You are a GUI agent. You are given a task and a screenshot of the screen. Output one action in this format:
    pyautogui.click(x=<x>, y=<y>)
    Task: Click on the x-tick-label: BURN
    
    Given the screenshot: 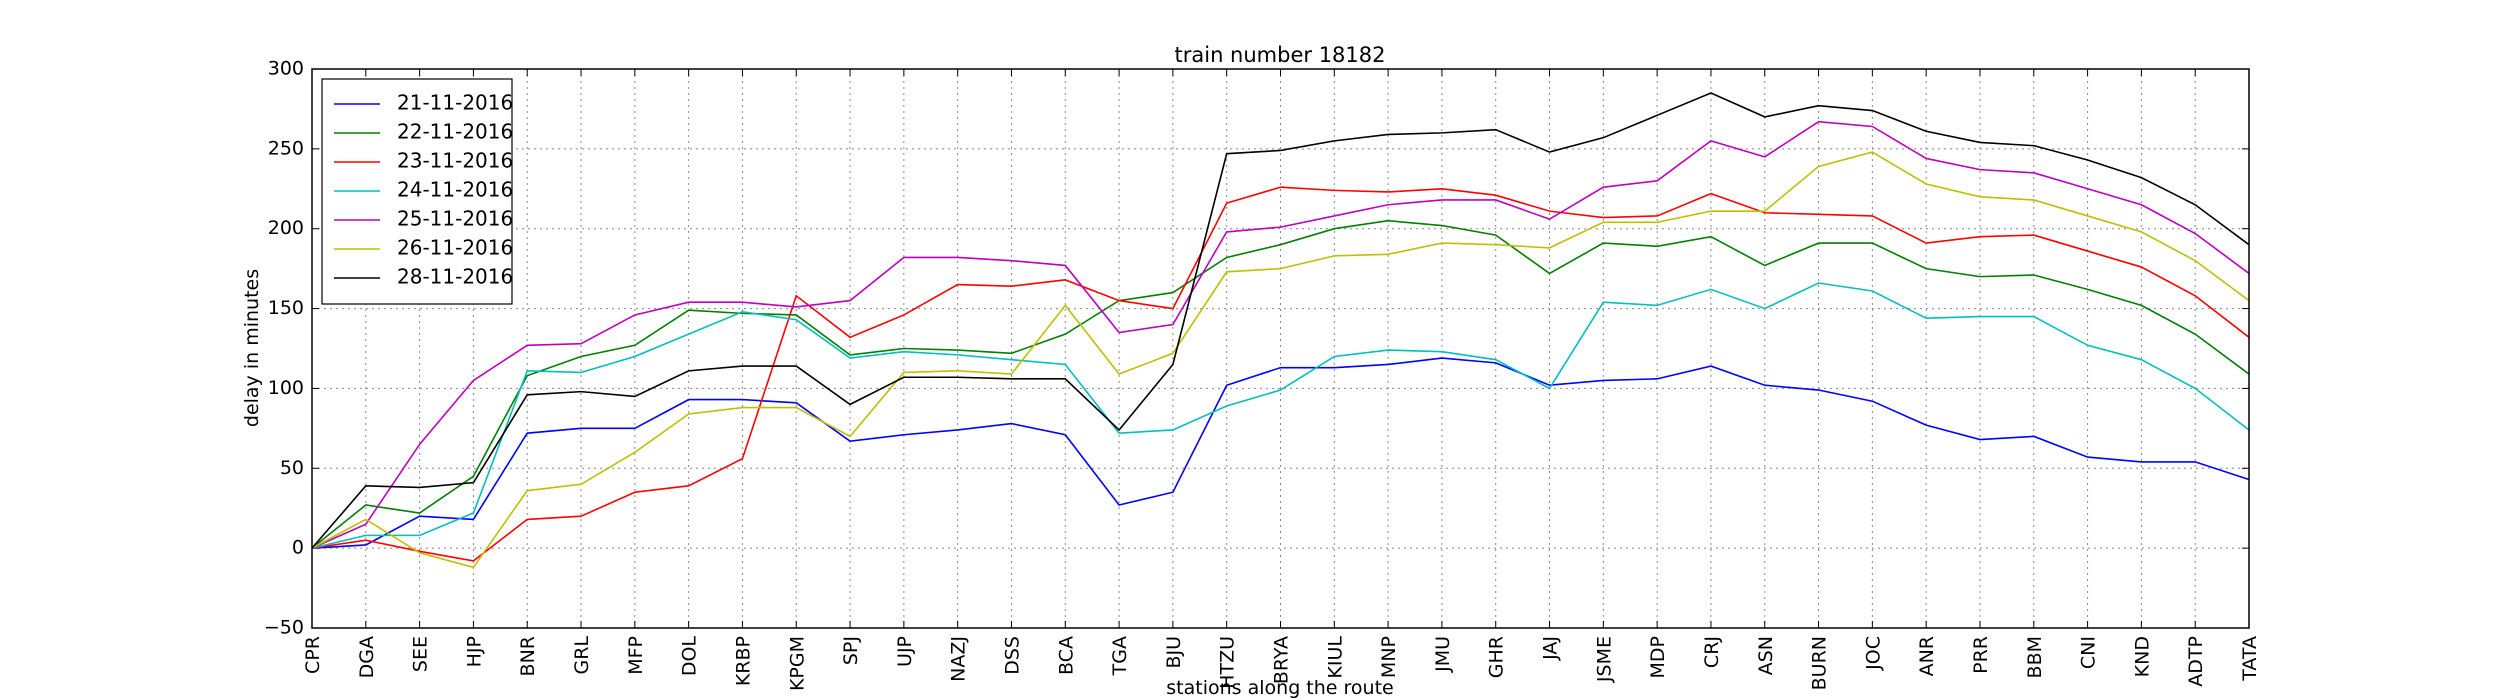 What is the action you would take?
    pyautogui.click(x=1820, y=663)
    